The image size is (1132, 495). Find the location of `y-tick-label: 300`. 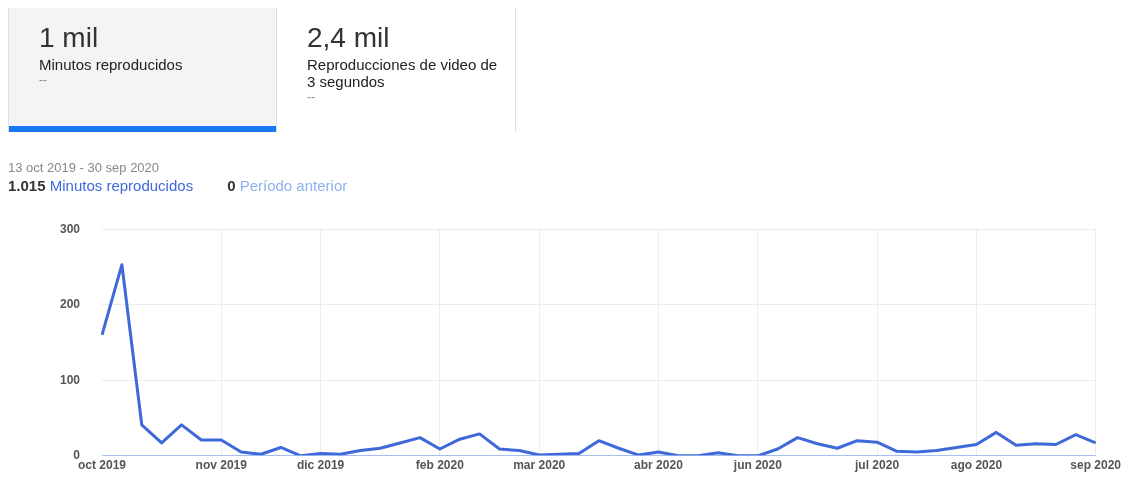

y-tick-label: 300 is located at coordinates (70, 228).